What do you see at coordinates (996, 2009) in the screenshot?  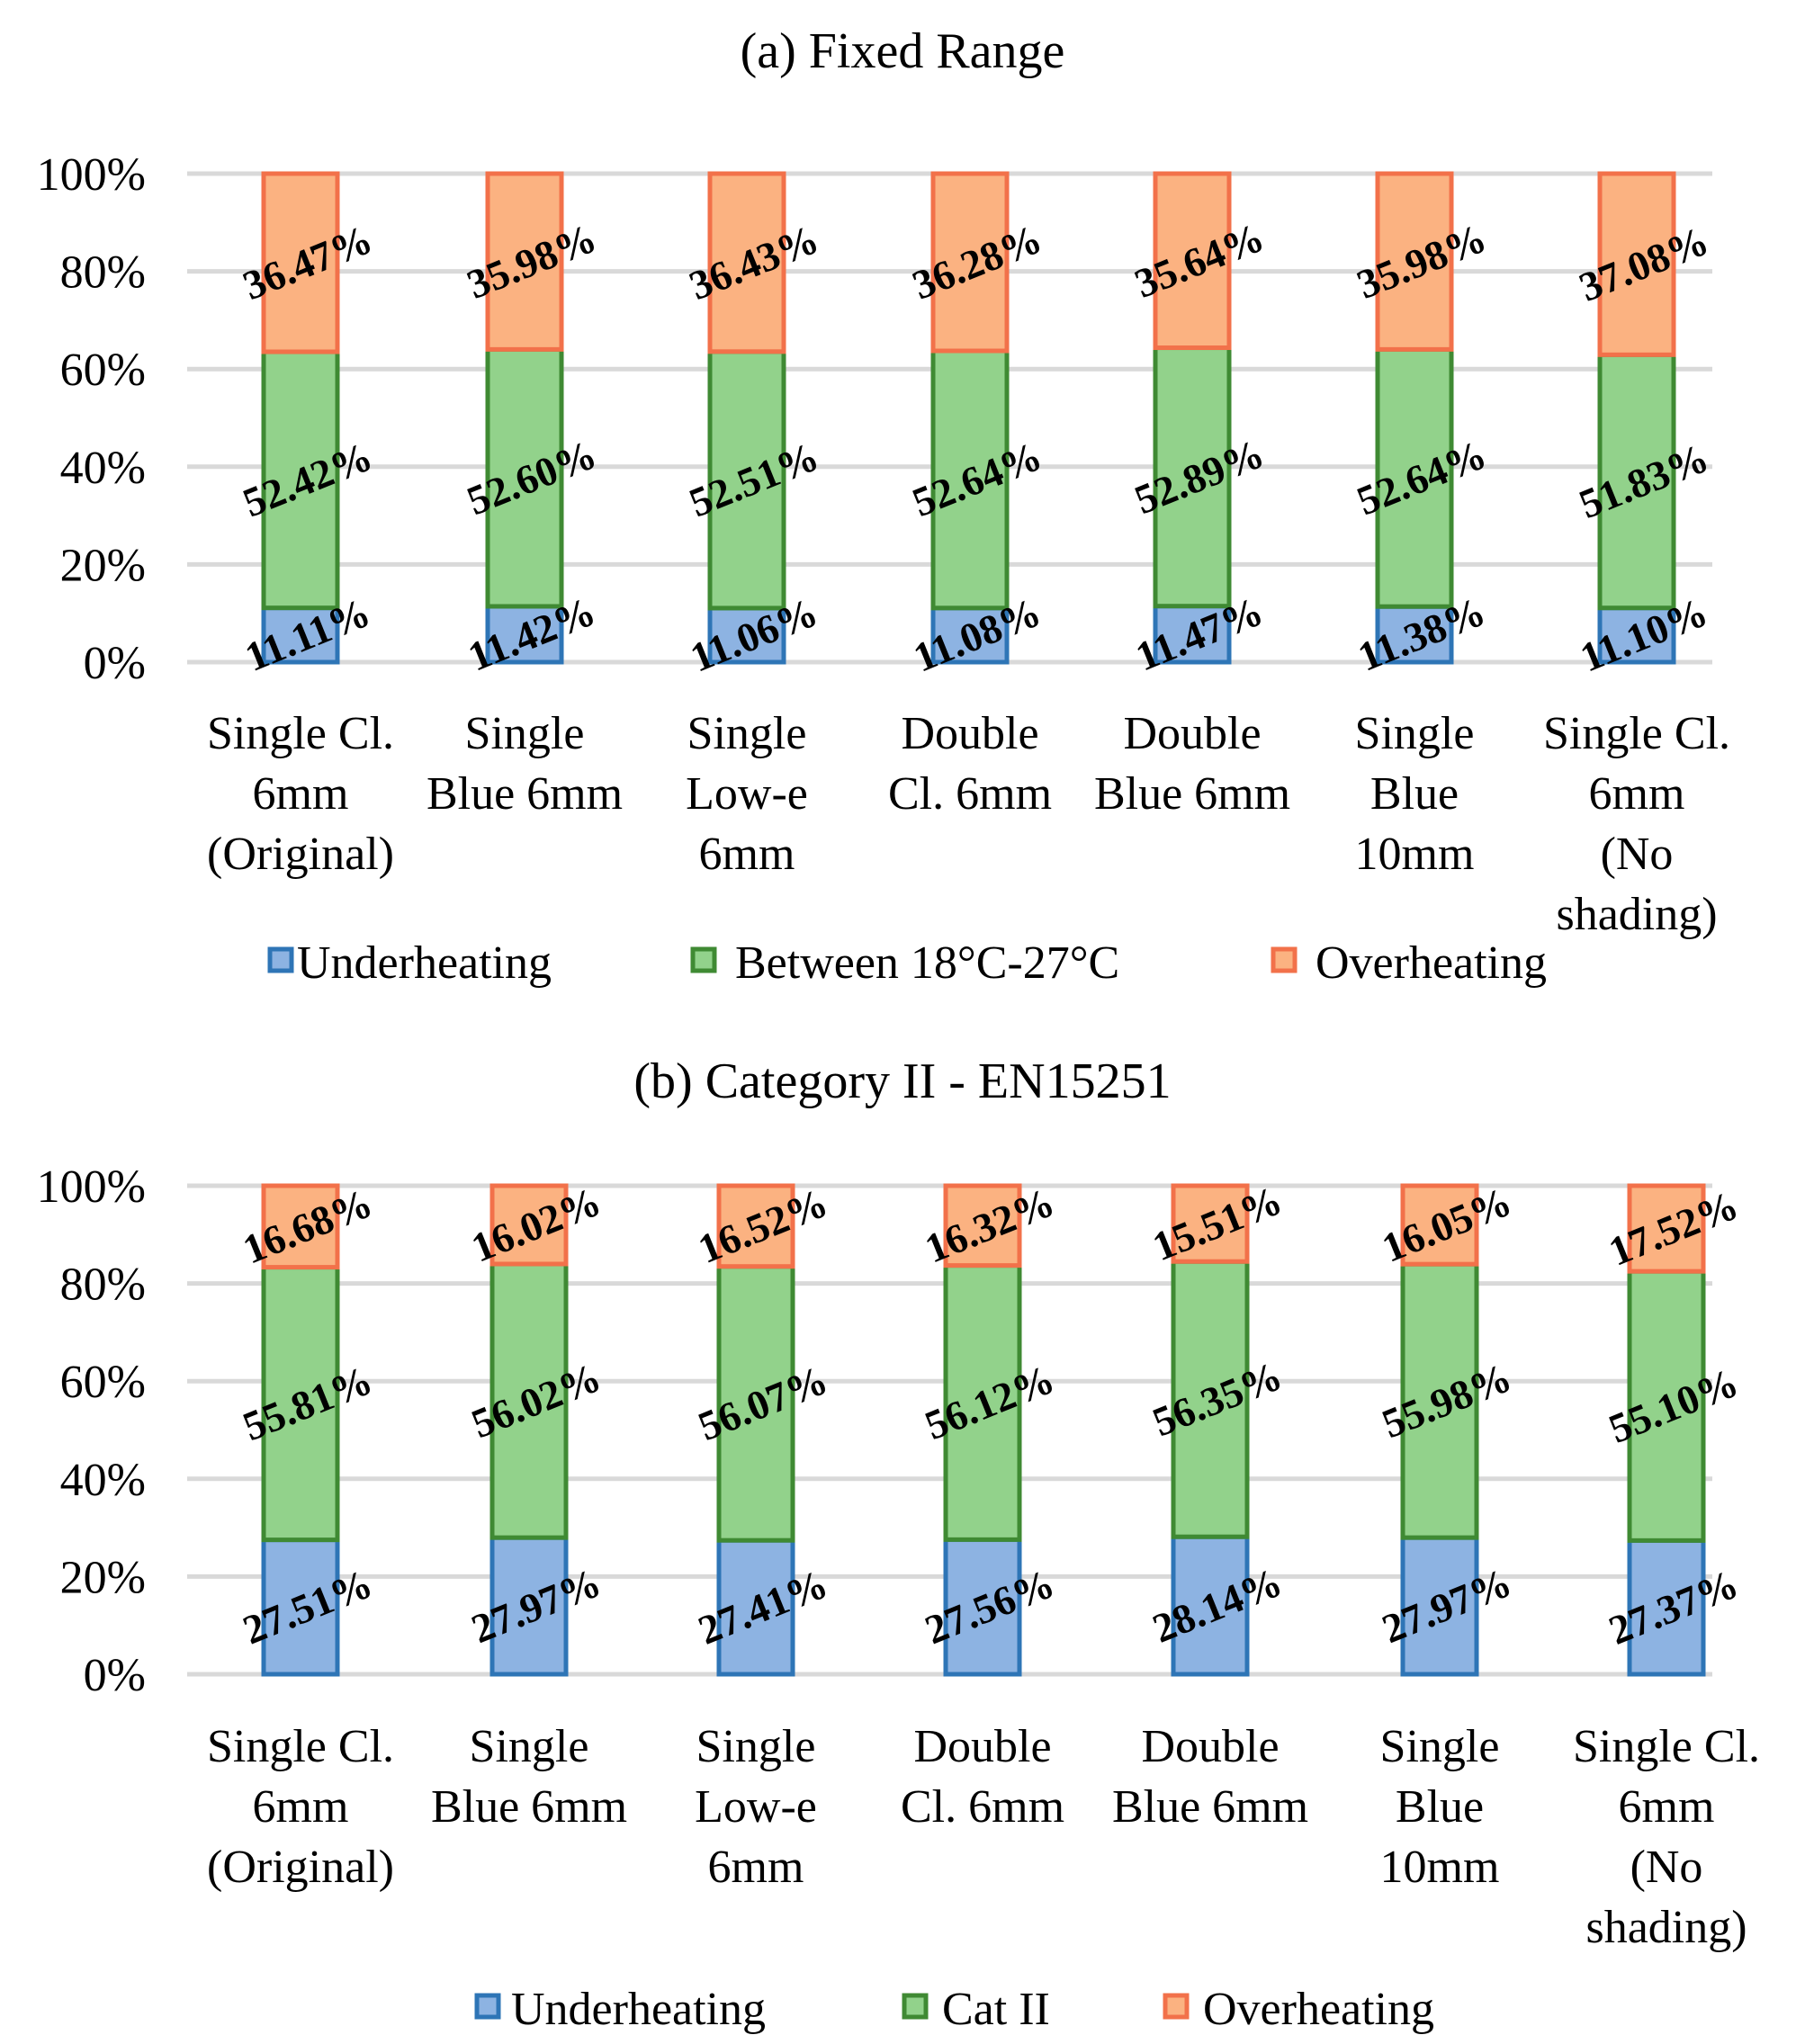 I see `legend-label: Cat II` at bounding box center [996, 2009].